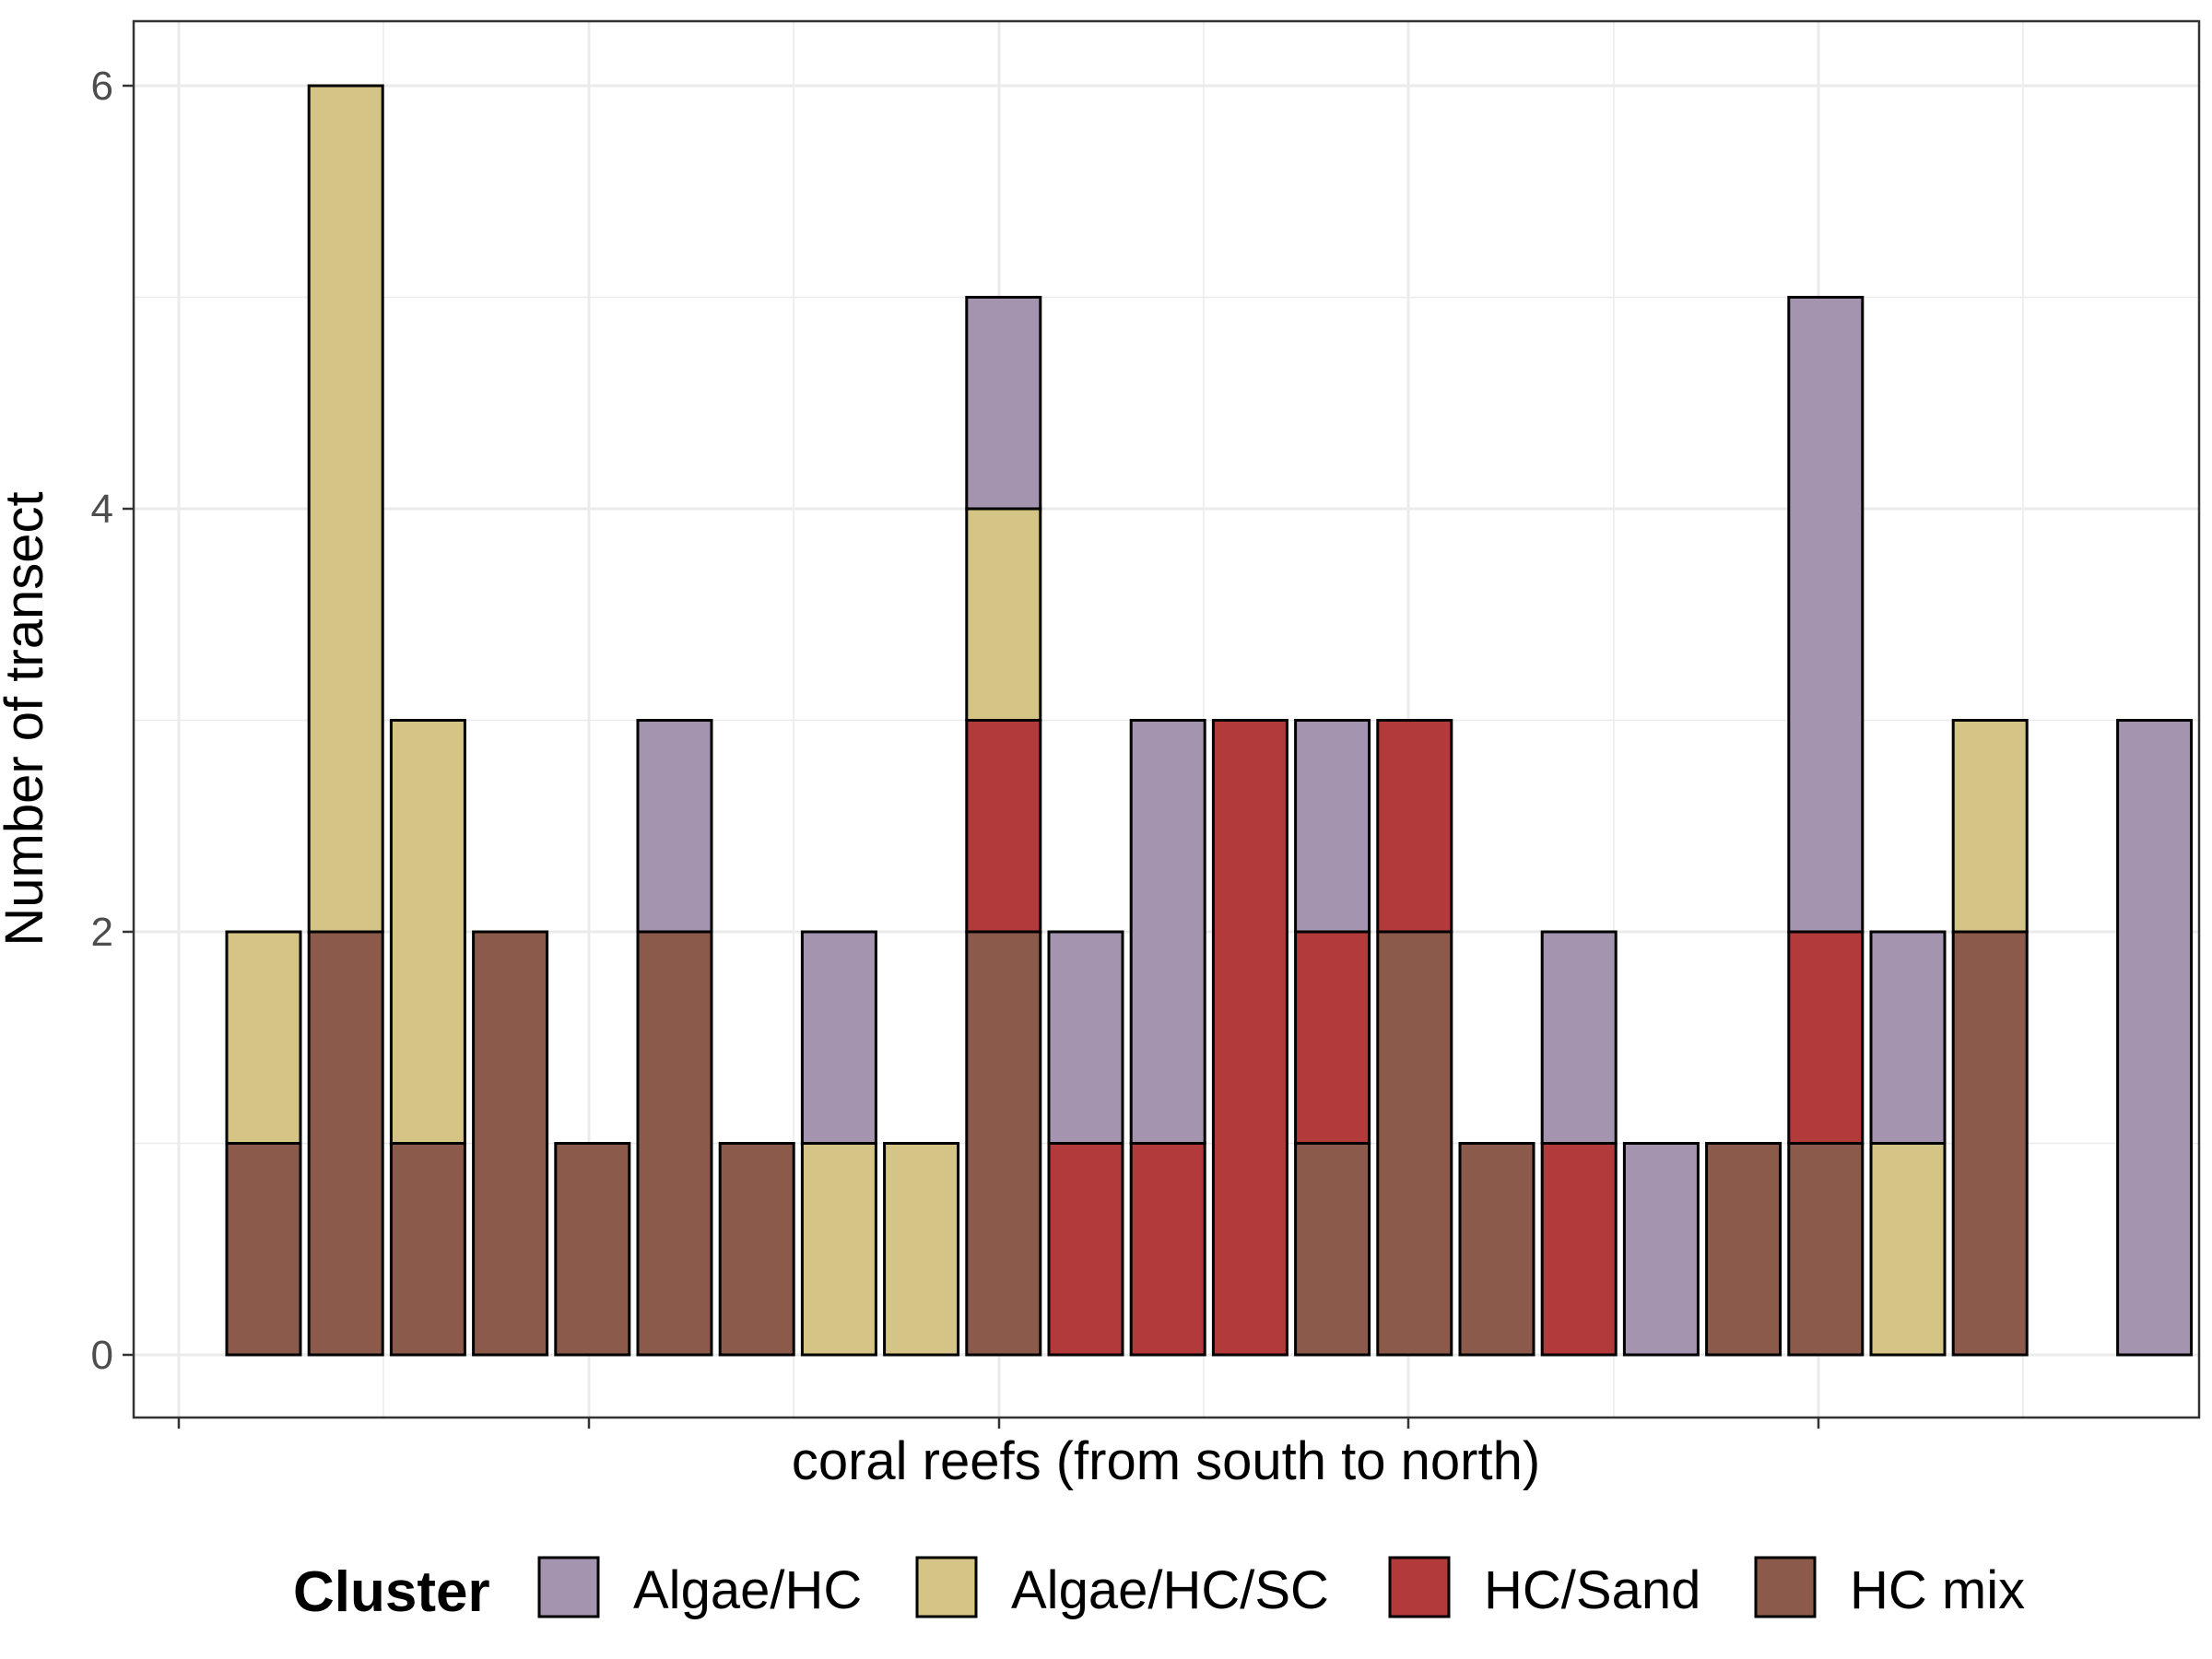 Image resolution: width=2212 pixels, height=1659 pixels. Describe the element at coordinates (112, 721) in the screenshot. I see `y-axis-ticks: 0 2 4 6` at that location.